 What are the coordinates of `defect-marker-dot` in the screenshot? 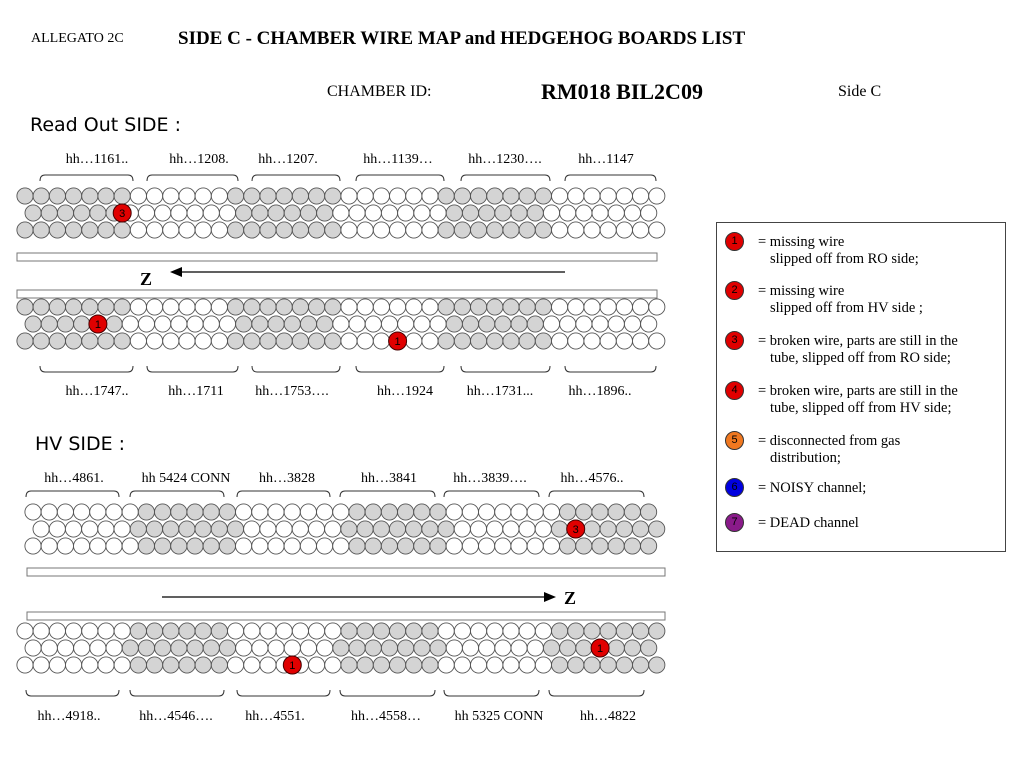 It's located at (122, 213).